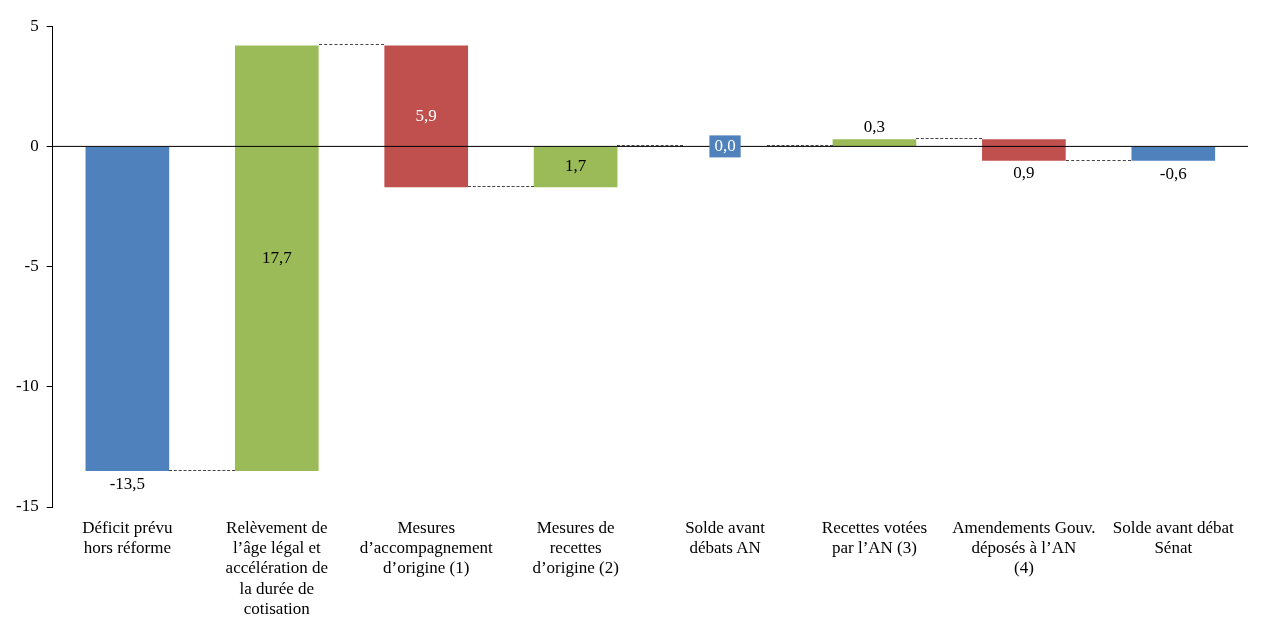 The height and width of the screenshot is (637, 1274). What do you see at coordinates (725, 537) in the screenshot?
I see `x-tick-label: Solde avant débats AN` at bounding box center [725, 537].